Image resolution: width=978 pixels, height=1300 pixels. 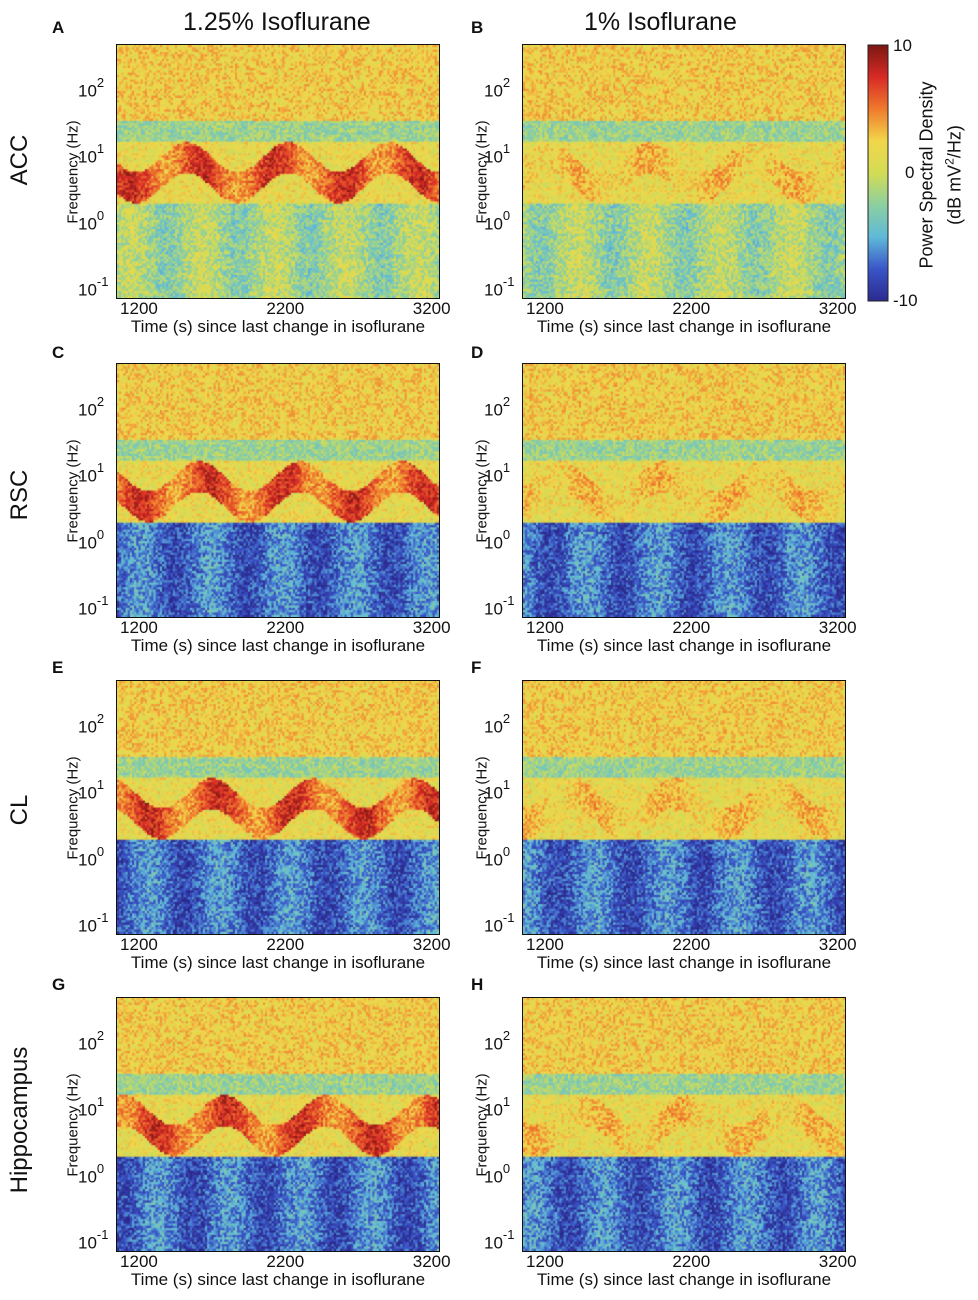 What do you see at coordinates (58, 27) in the screenshot?
I see `panel-letter-A: A` at bounding box center [58, 27].